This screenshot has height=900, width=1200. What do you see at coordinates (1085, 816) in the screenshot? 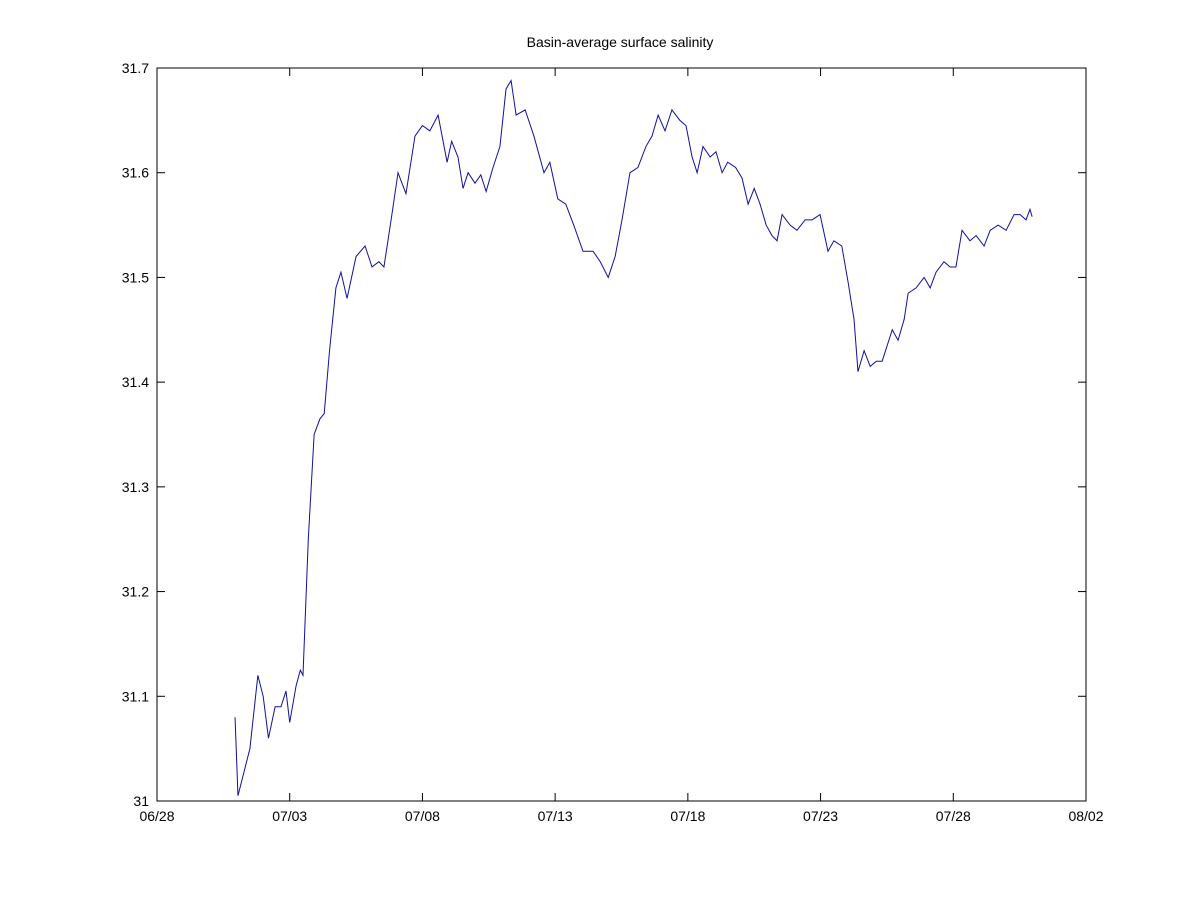
I see `x-tick-label: 08/02` at bounding box center [1085, 816].